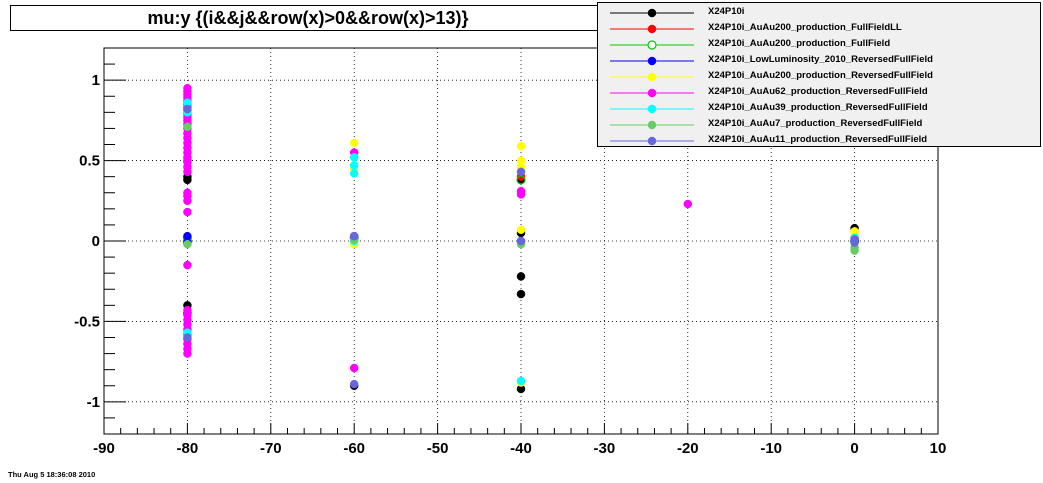 The width and height of the screenshot is (1043, 483). Describe the element at coordinates (799, 43) in the screenshot. I see `legend-label: X24P10i_AuAu200_production_FullField` at that location.